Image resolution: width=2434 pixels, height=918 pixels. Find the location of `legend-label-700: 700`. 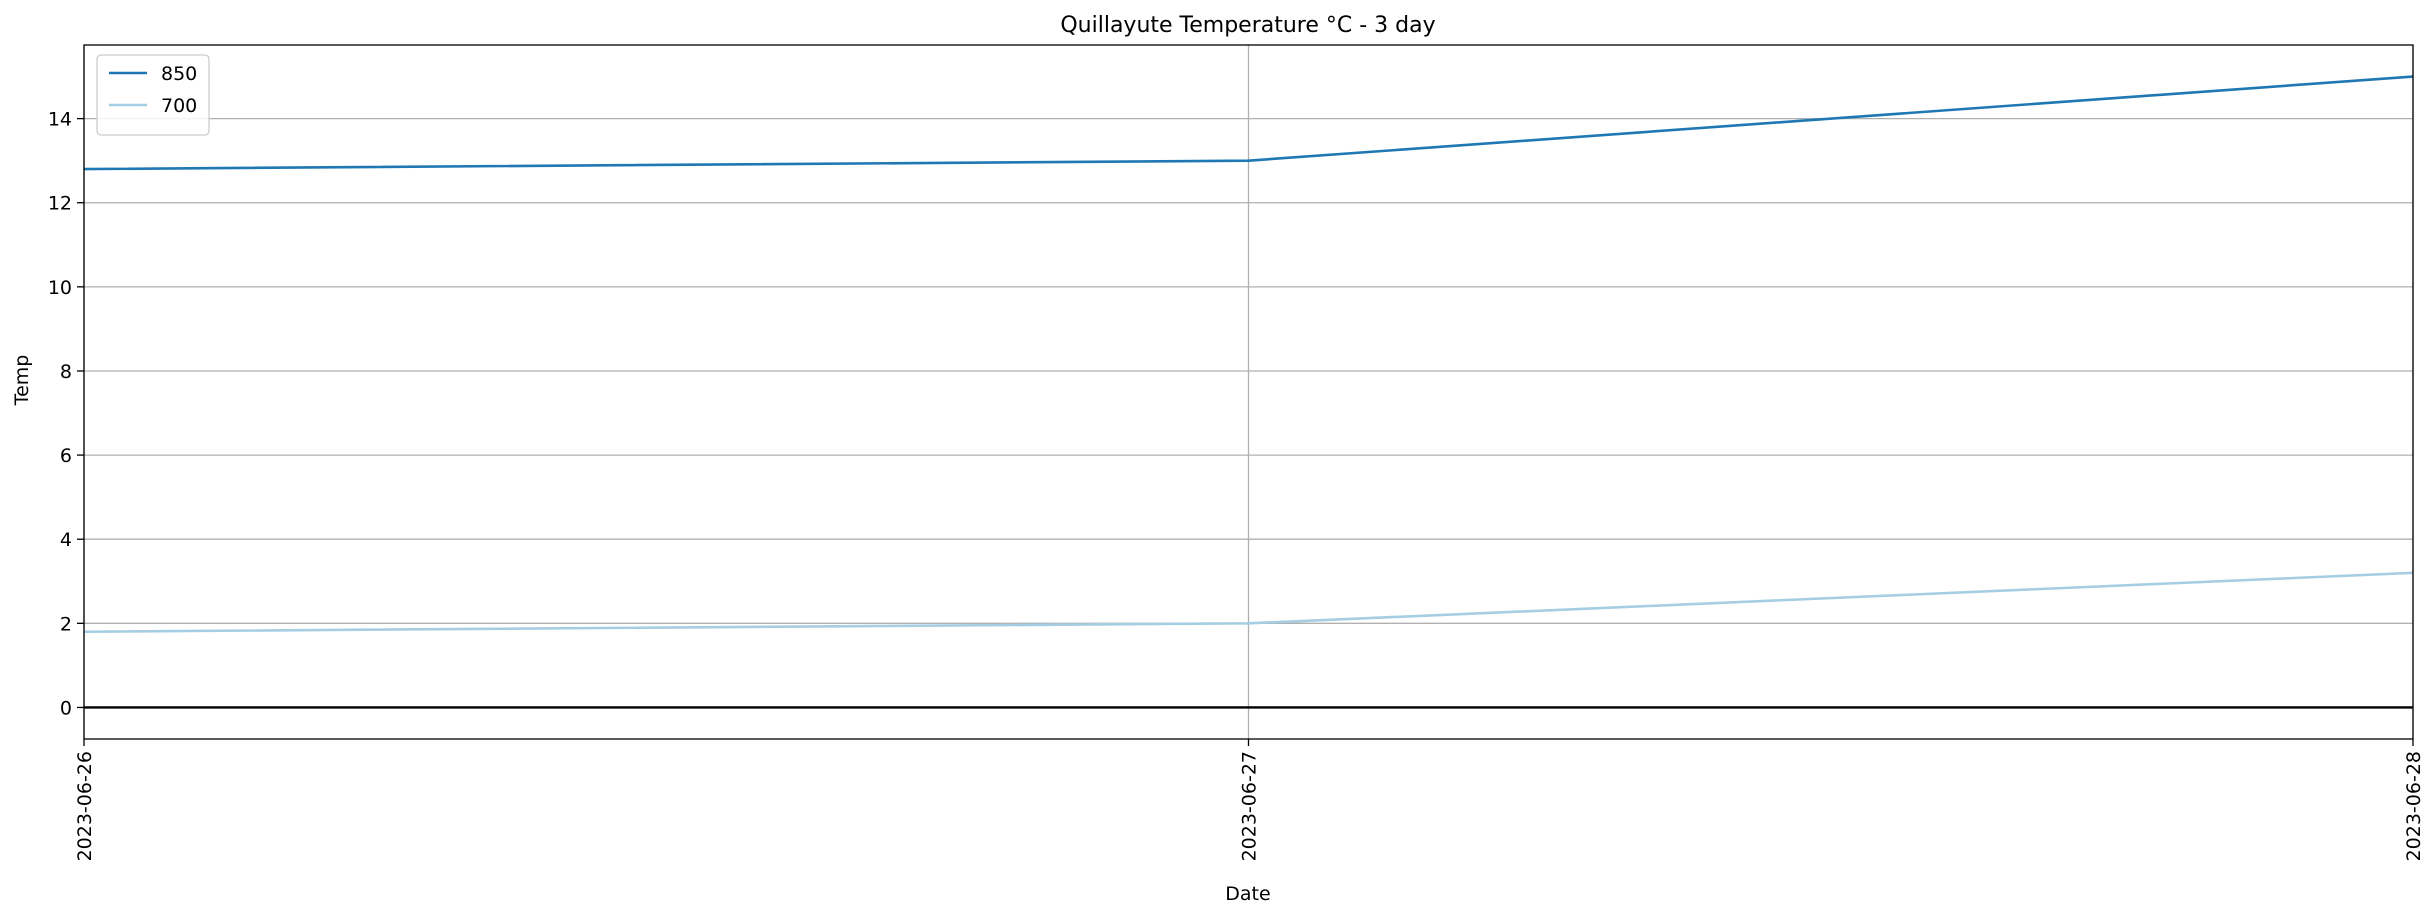

legend-label-700: 700 is located at coordinates (179, 106).